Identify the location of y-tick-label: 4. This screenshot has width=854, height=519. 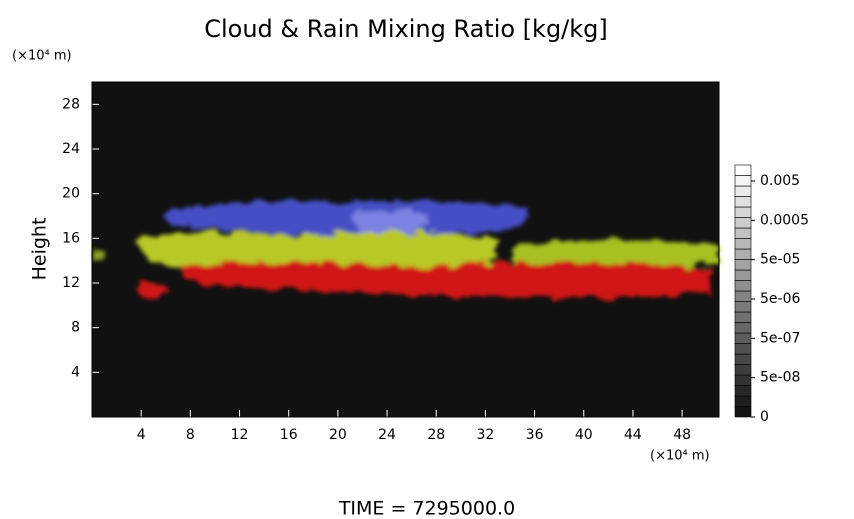
(75, 372).